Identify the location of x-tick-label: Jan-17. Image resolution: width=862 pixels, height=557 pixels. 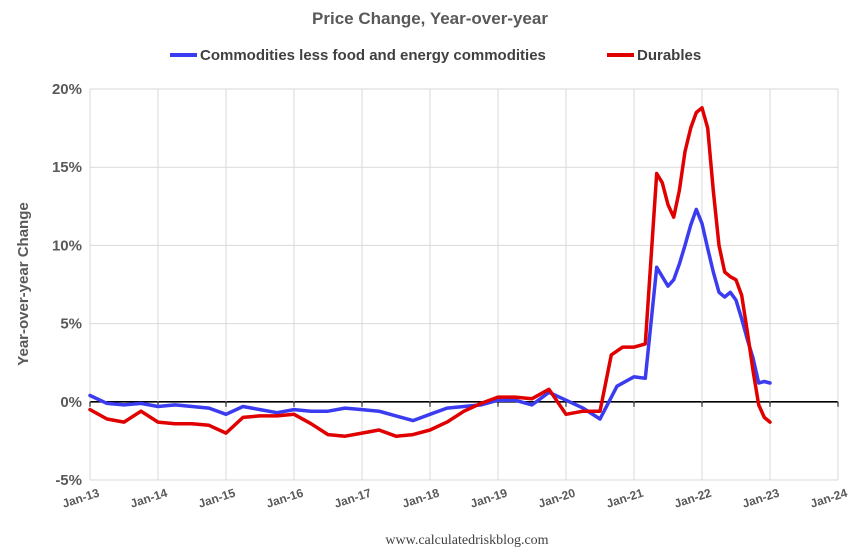
(353, 498).